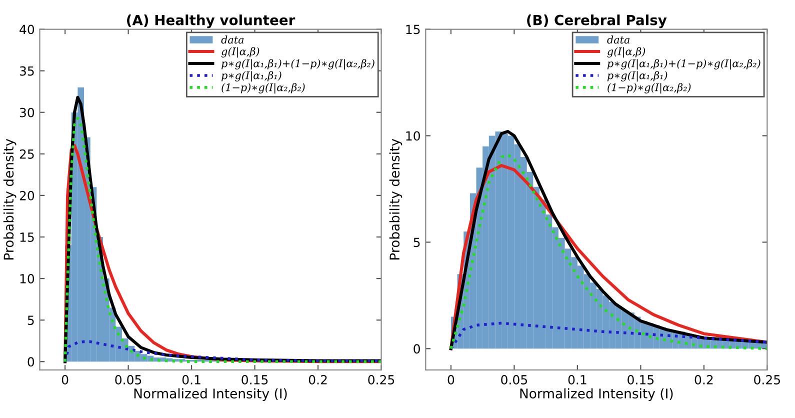 The image size is (795, 418). Describe the element at coordinates (27, 154) in the screenshot. I see `y-tick-label: 25` at that location.